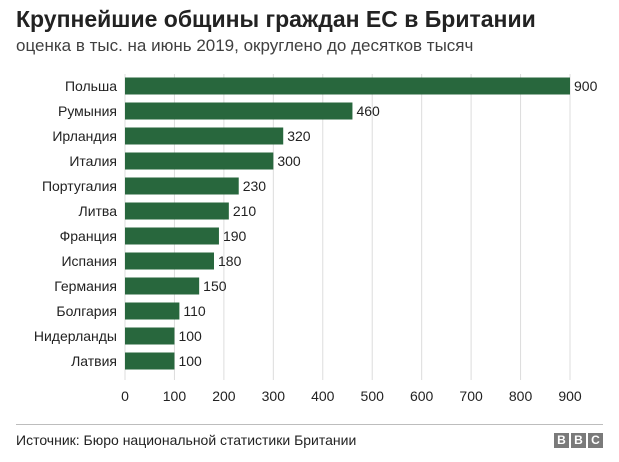  What do you see at coordinates (309, 424) in the screenshot?
I see `footer-divider` at bounding box center [309, 424].